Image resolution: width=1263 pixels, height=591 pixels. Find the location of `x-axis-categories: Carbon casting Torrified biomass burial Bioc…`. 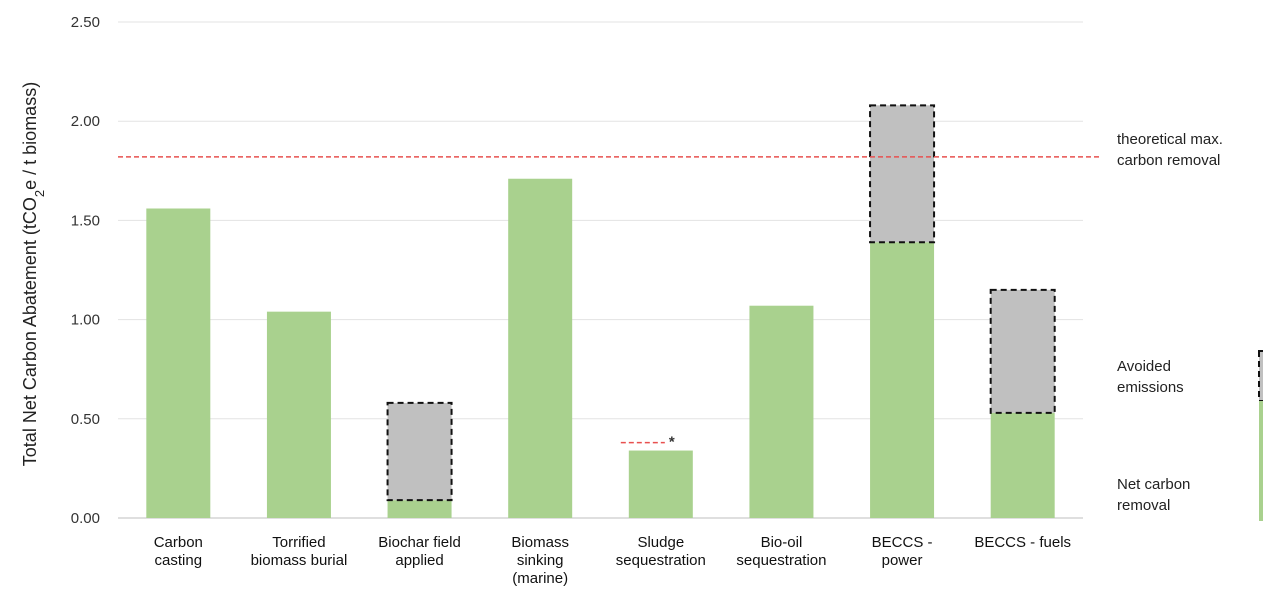

x-axis-categories: Carbon casting Torrified biomass burial Bioc… is located at coordinates (612, 560).